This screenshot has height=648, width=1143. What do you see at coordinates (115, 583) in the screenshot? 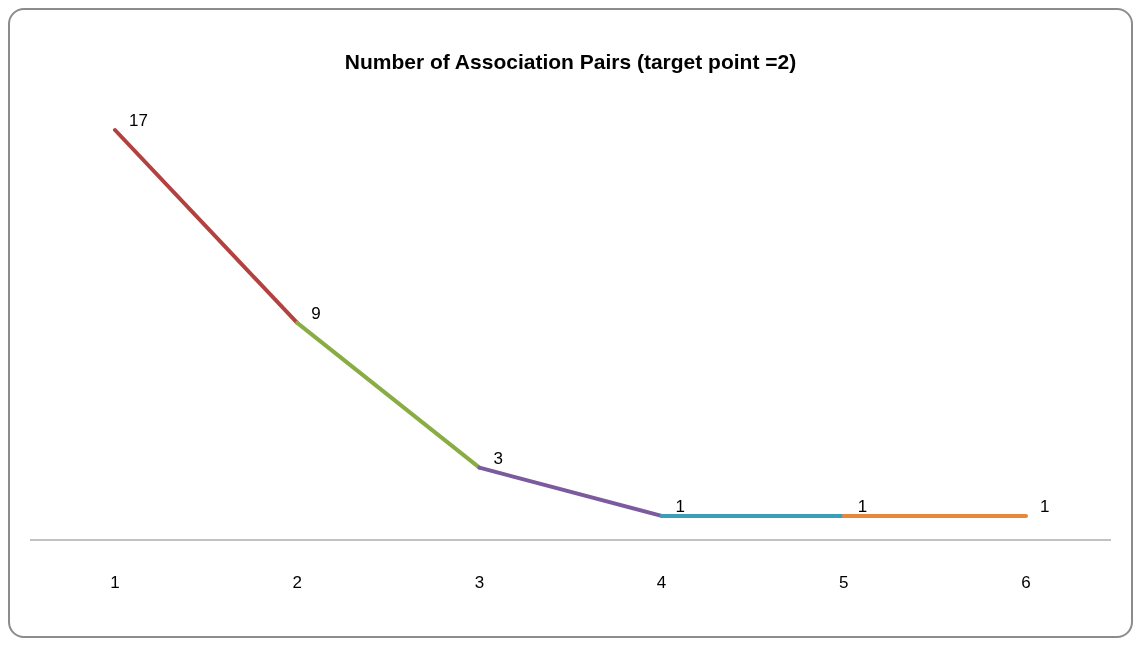
I see `x-tick-label: 1` at bounding box center [115, 583].